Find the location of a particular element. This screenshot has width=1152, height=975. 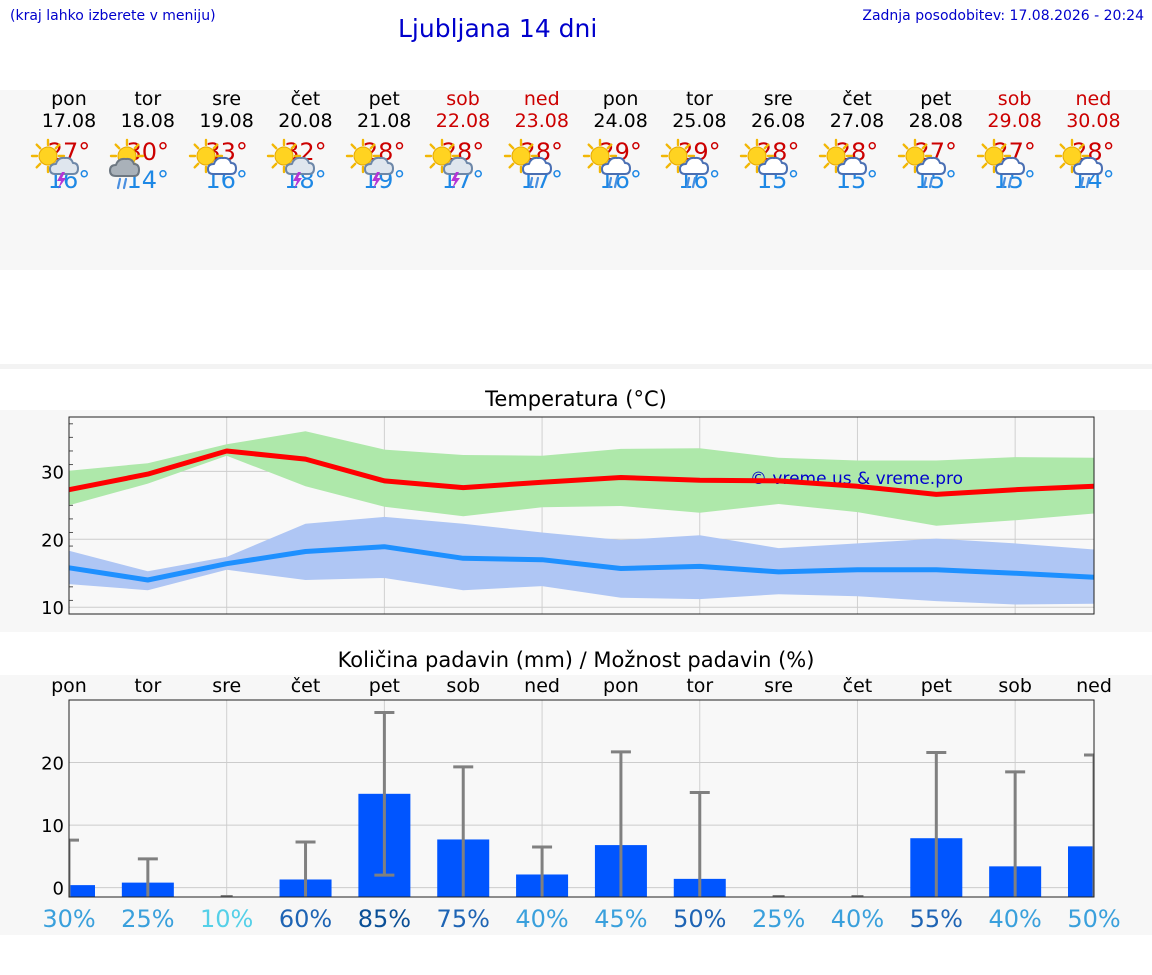

day-date: 19.08 is located at coordinates (226, 121).